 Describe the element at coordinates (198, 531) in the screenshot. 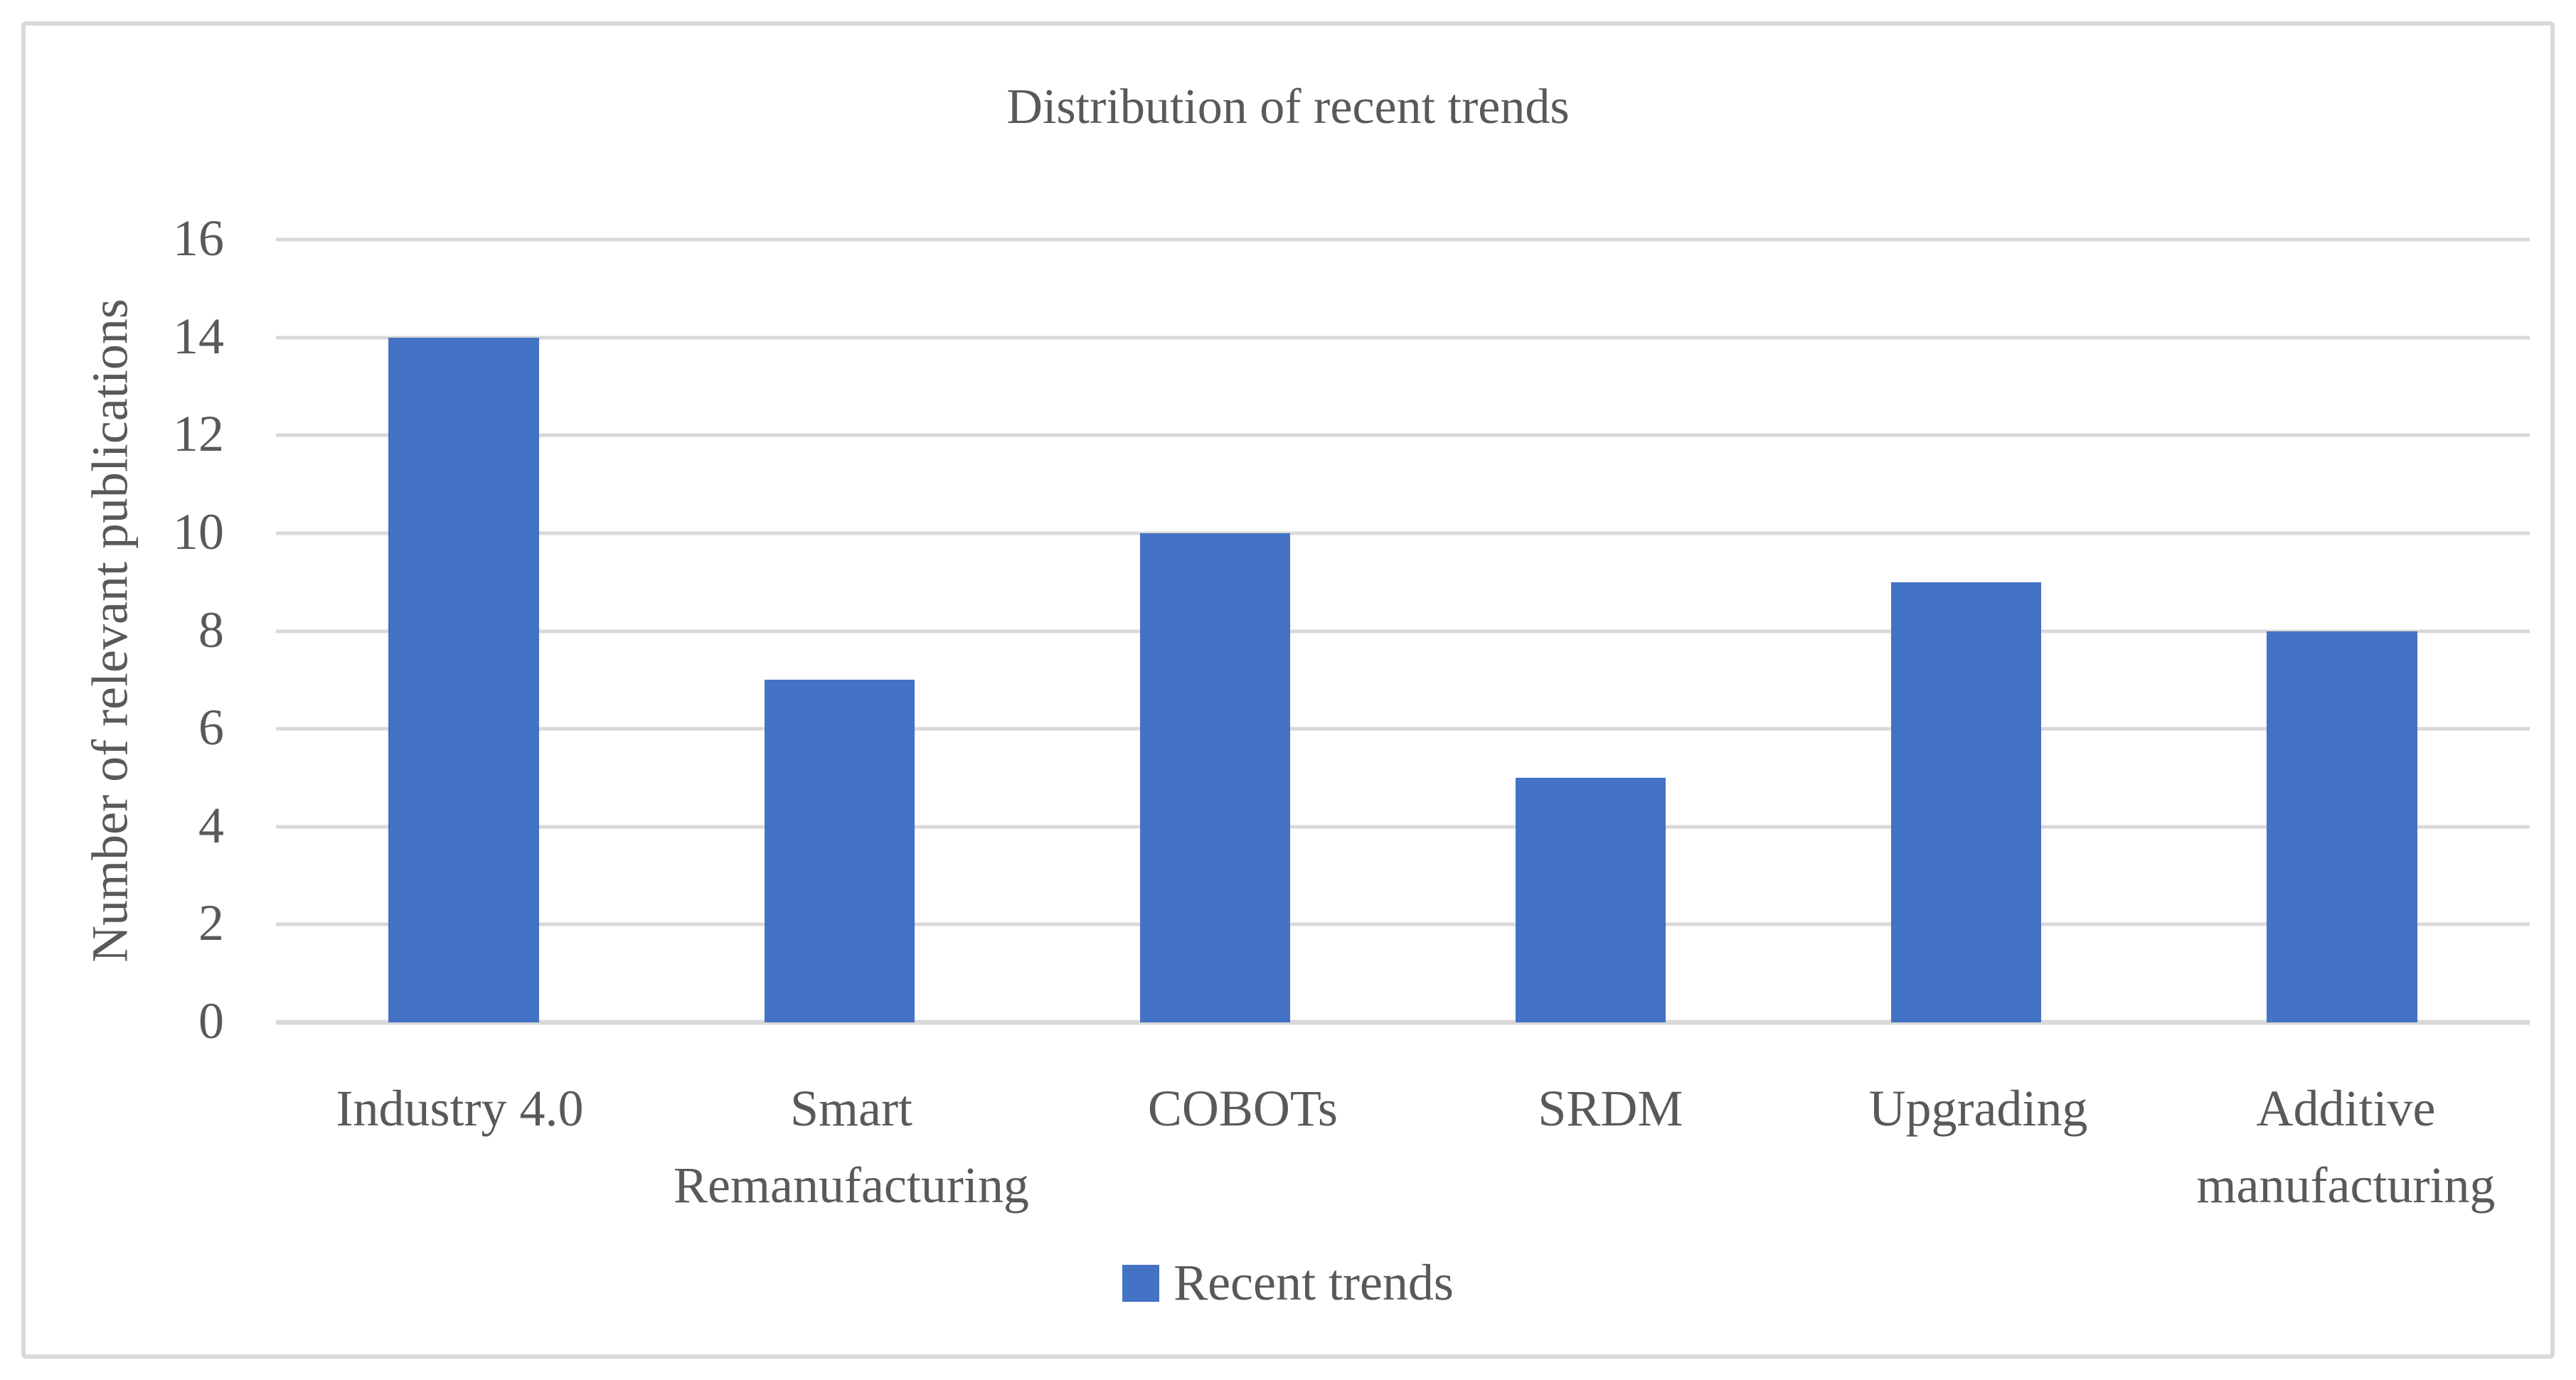

I see `y-tick-label: 10` at that location.